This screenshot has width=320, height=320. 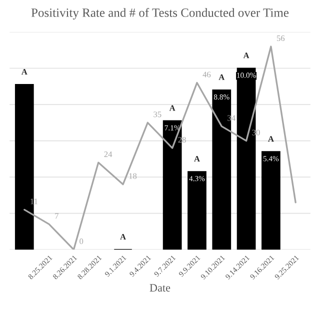 What do you see at coordinates (182, 139) in the screenshot?
I see `data-label: 28` at bounding box center [182, 139].